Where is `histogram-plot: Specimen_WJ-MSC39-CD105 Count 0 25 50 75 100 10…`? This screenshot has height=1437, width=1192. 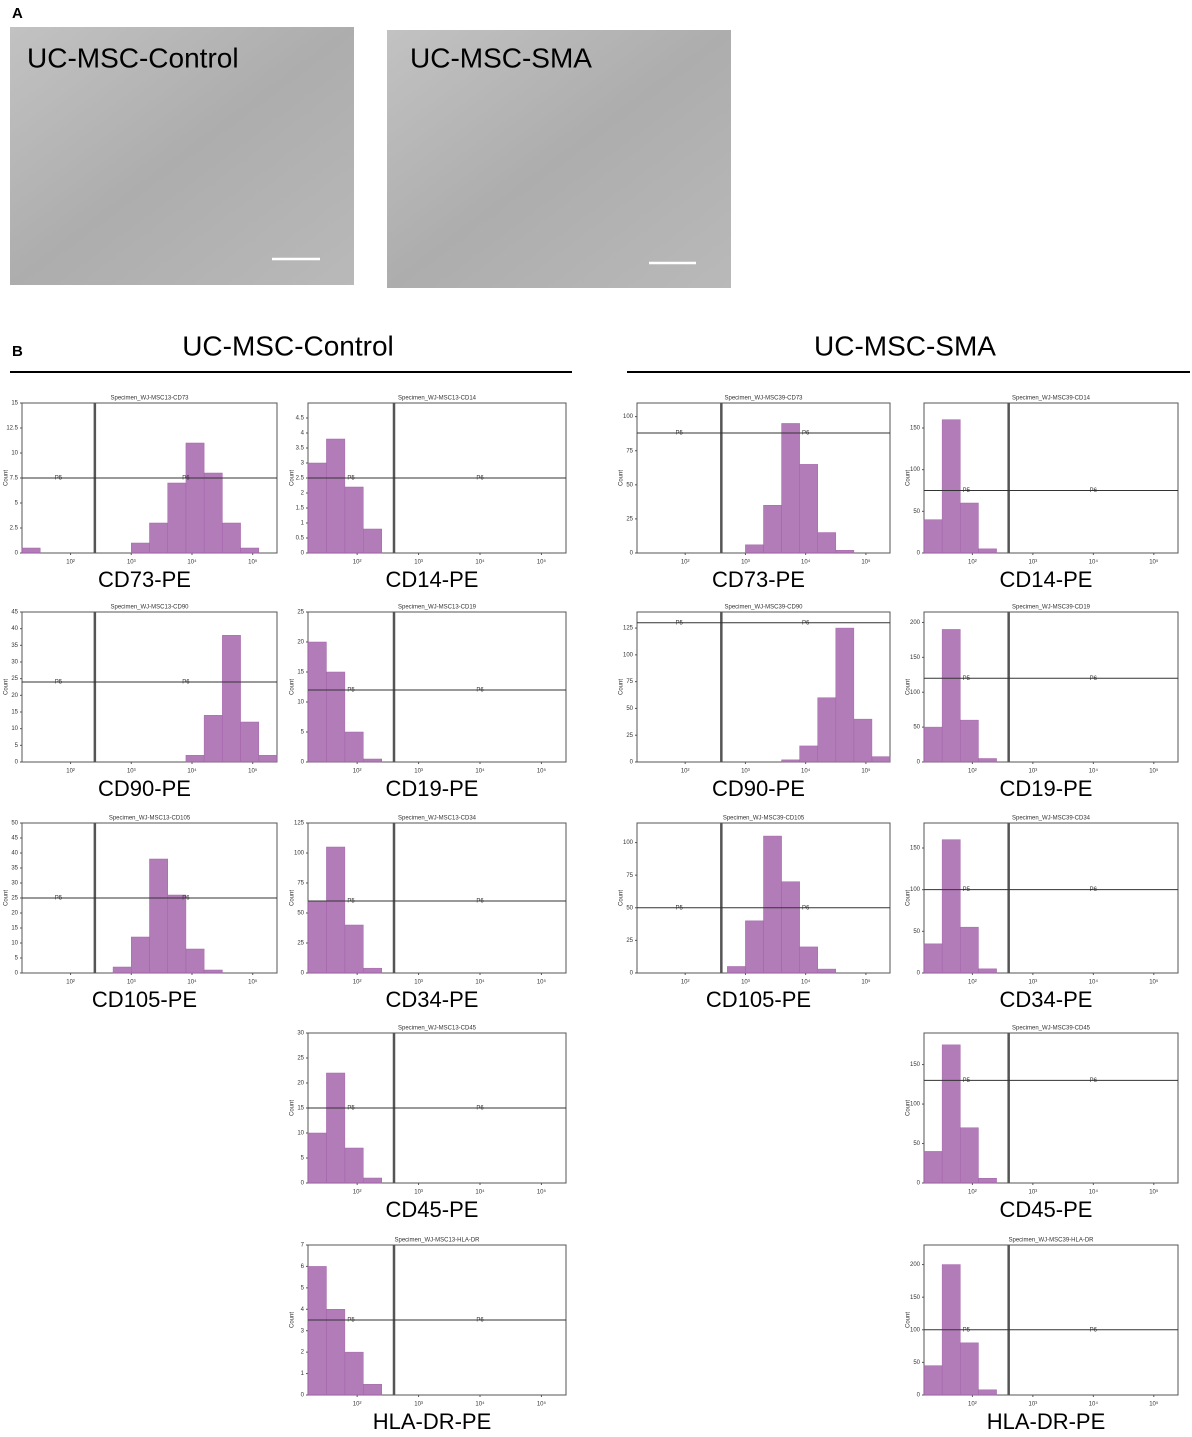 histogram-plot: Specimen_WJ-MSC39-CD105 Count 0 25 50 75 100 10… is located at coordinates (755, 914).